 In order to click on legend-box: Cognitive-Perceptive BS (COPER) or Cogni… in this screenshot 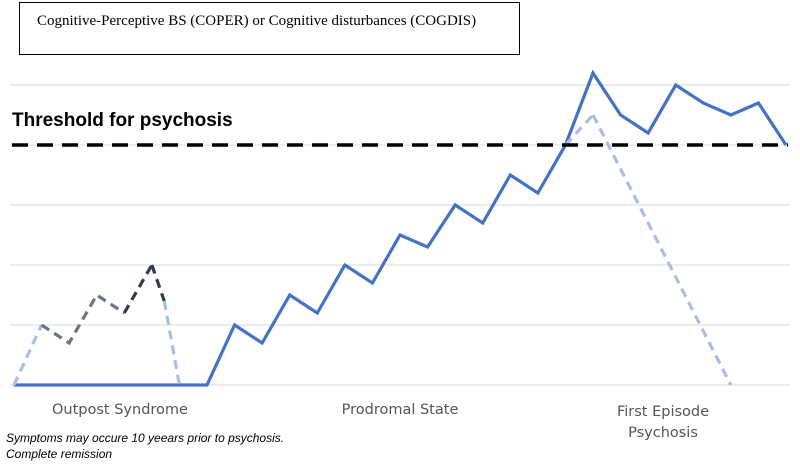, I will do `click(269, 28)`.